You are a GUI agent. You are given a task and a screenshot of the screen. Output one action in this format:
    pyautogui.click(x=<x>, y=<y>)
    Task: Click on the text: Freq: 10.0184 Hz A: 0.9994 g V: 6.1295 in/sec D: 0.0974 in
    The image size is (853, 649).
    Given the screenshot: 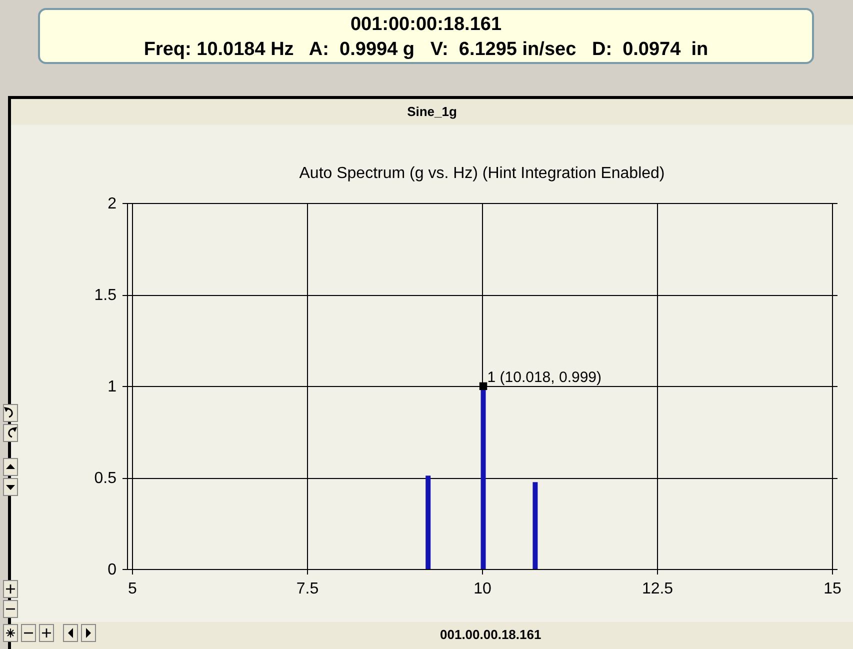 What is the action you would take?
    pyautogui.click(x=426, y=50)
    